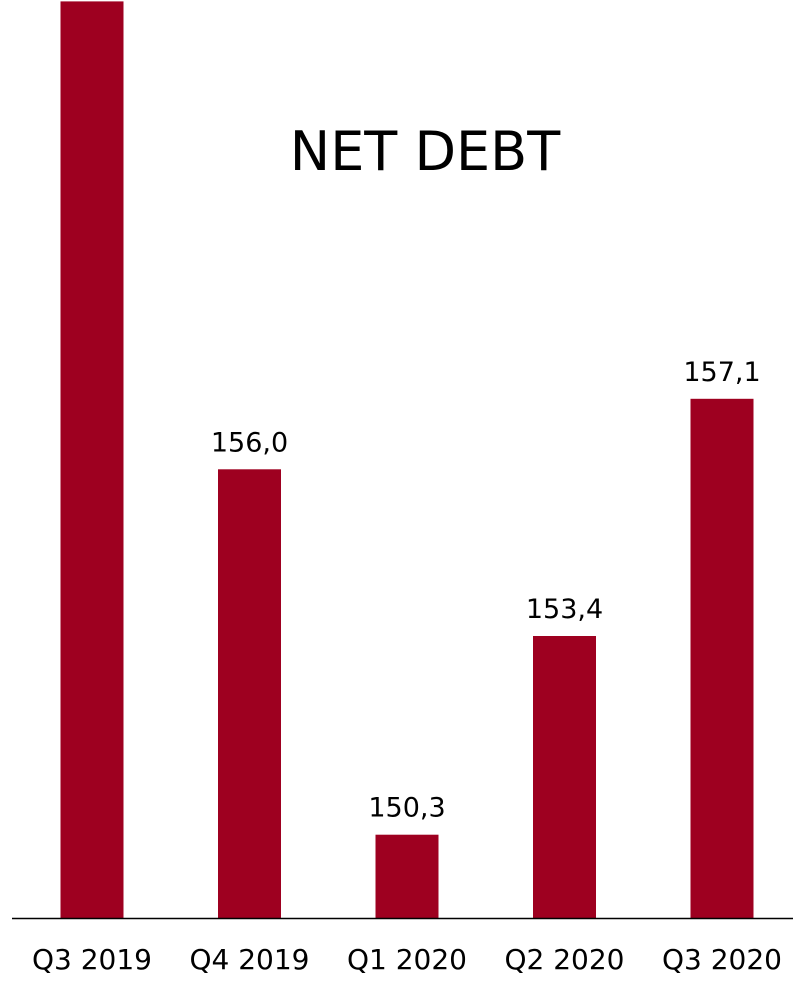  I want to click on value-label-q2-2020: 153,4, so click(564, 609).